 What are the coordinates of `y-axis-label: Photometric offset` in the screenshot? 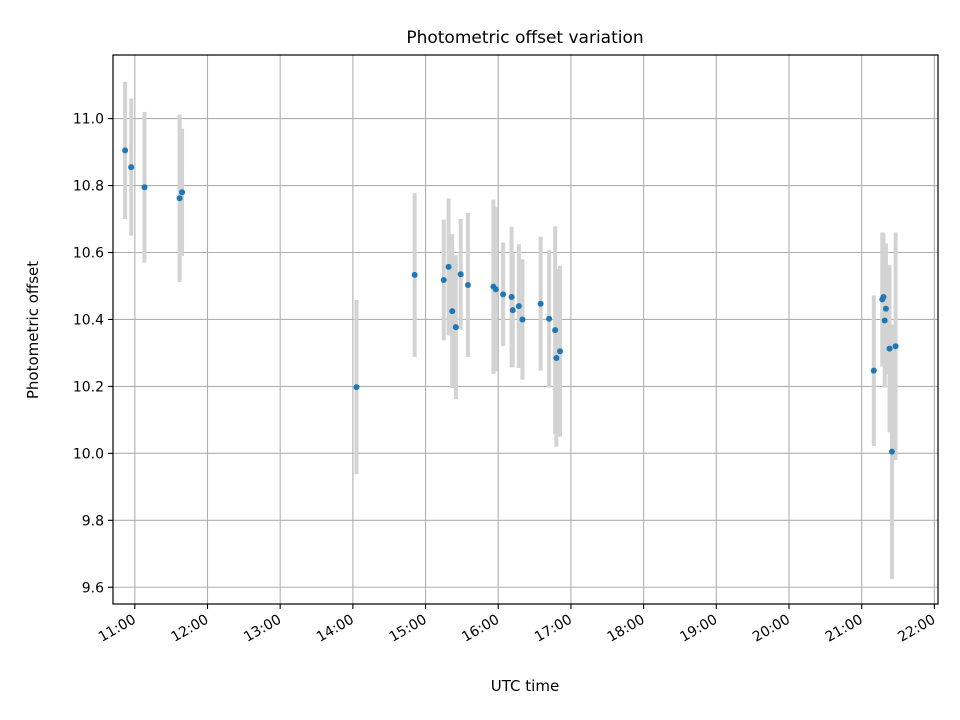 It's located at (33, 330).